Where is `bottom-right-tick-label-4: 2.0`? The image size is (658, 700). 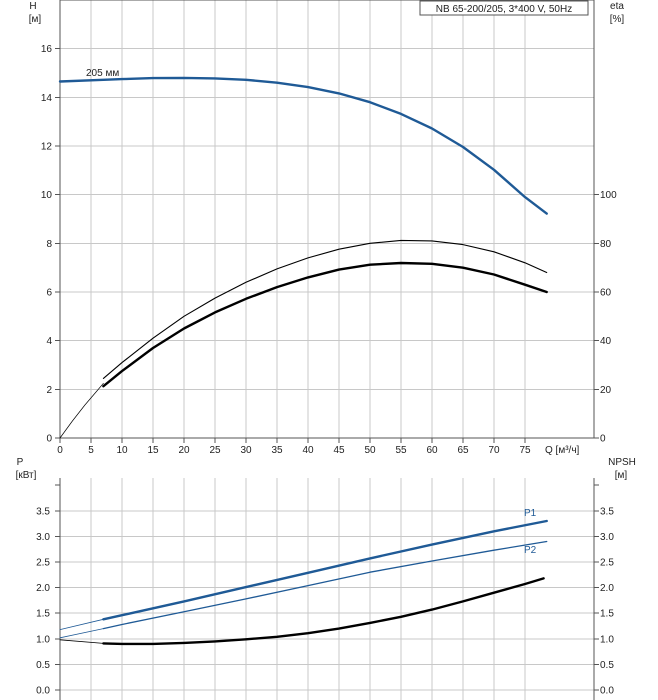
bottom-right-tick-label-4: 2.0 is located at coordinates (607, 588).